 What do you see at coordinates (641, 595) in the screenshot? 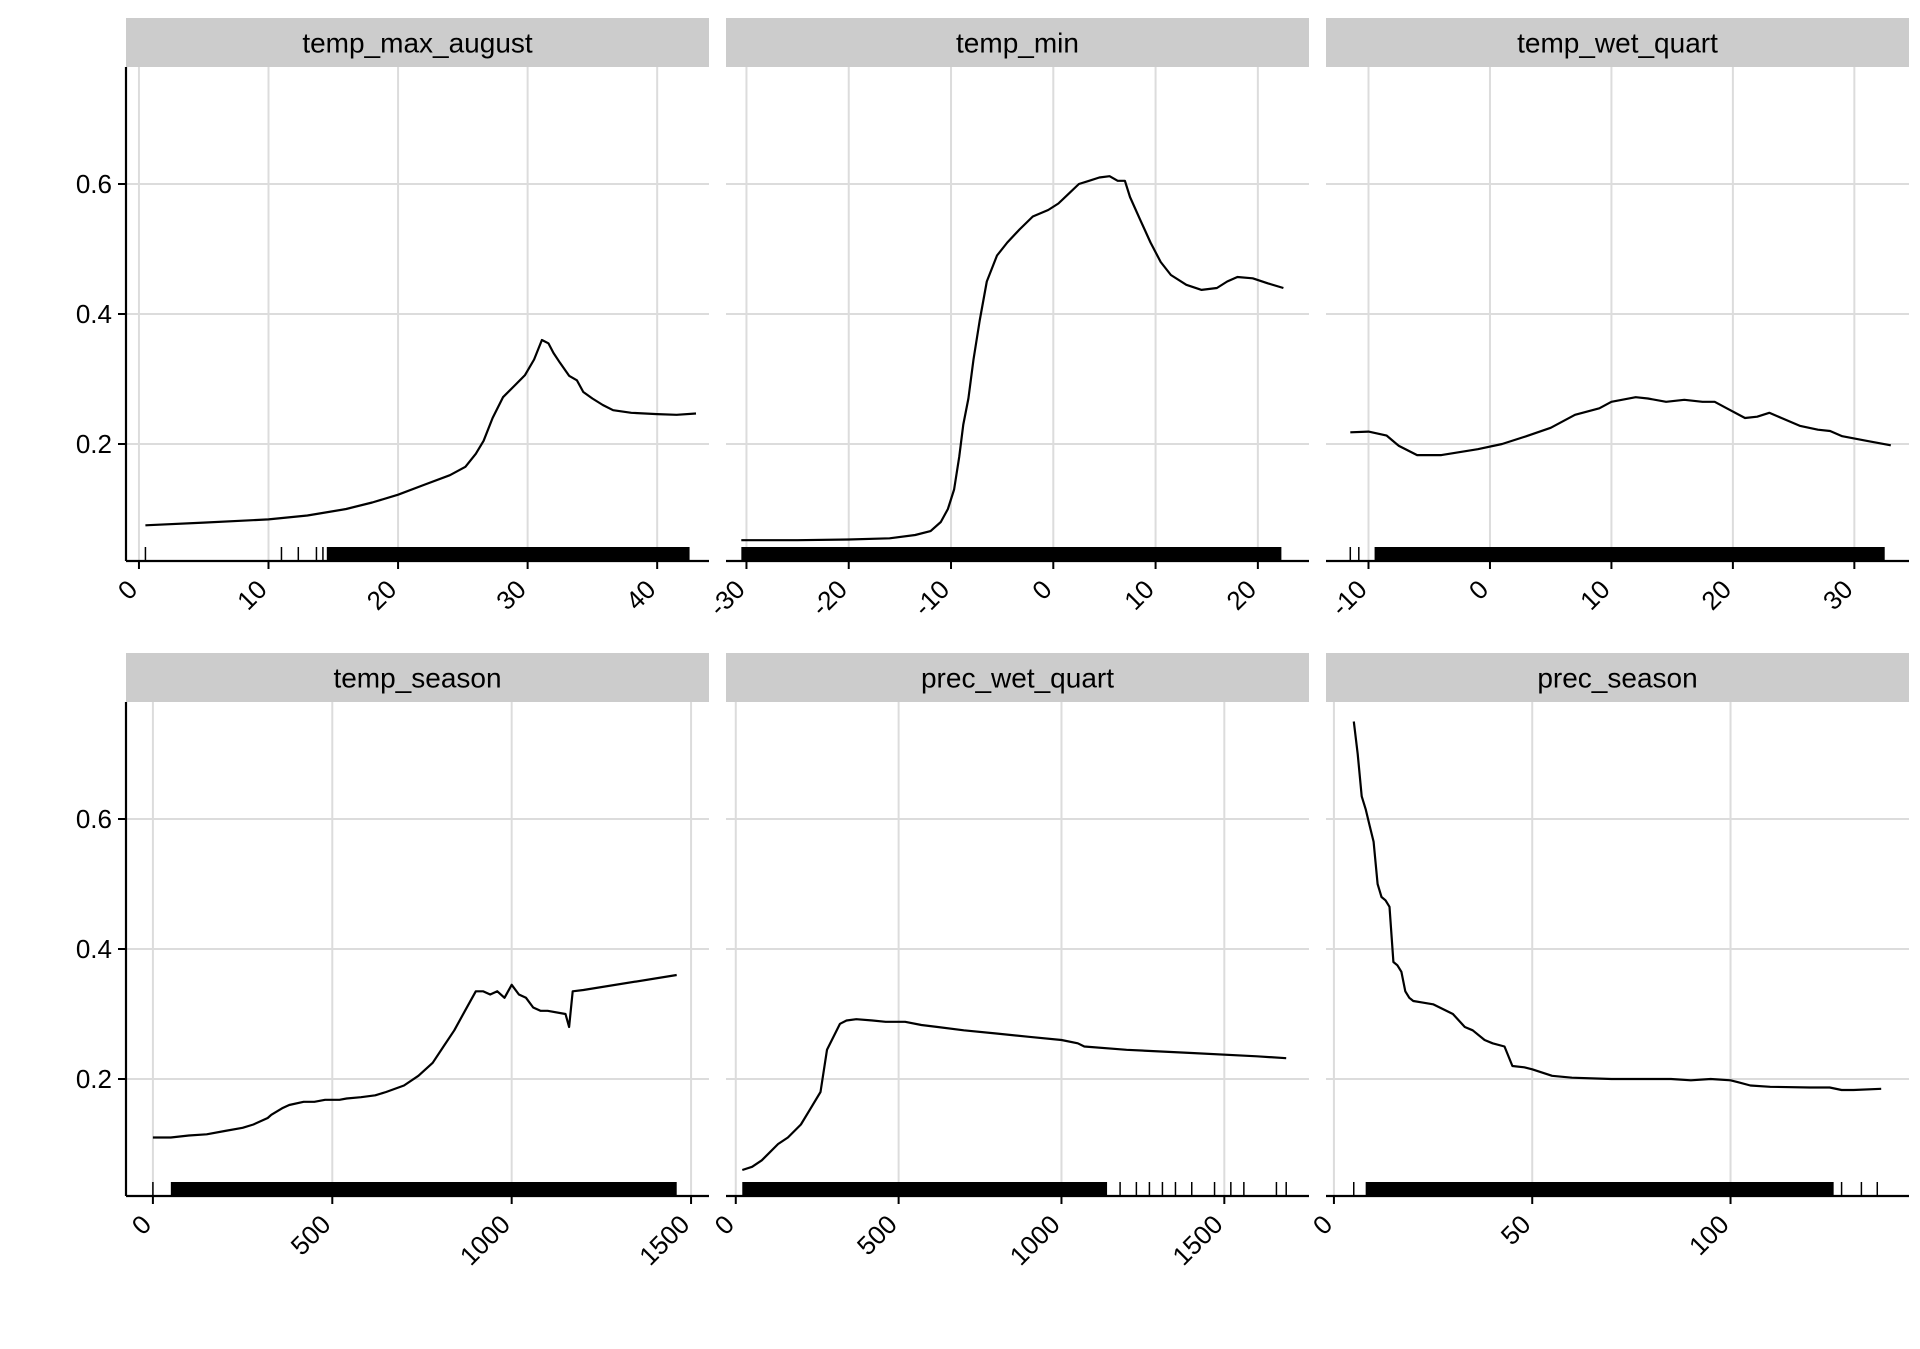
I see `x-tick-label: 40` at bounding box center [641, 595].